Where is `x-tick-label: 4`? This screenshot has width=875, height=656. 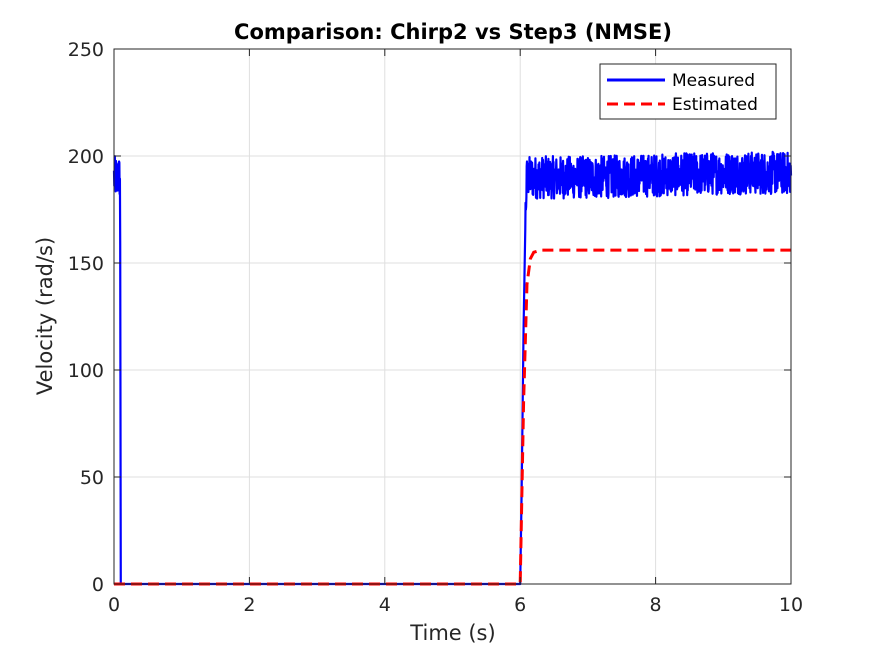
x-tick-label: 4 is located at coordinates (385, 605).